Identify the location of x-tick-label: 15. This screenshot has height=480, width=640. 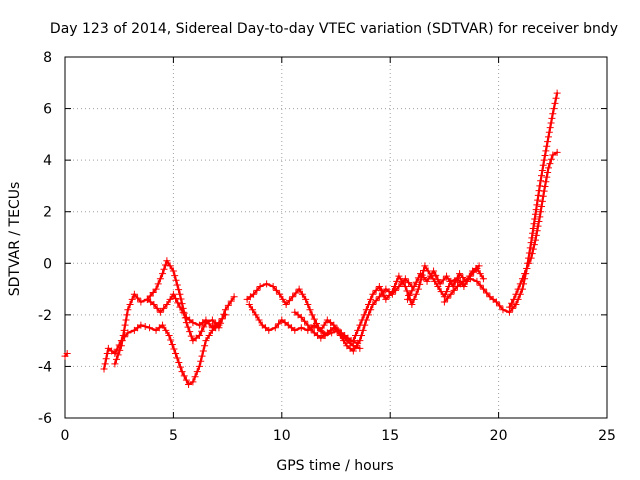
(390, 436).